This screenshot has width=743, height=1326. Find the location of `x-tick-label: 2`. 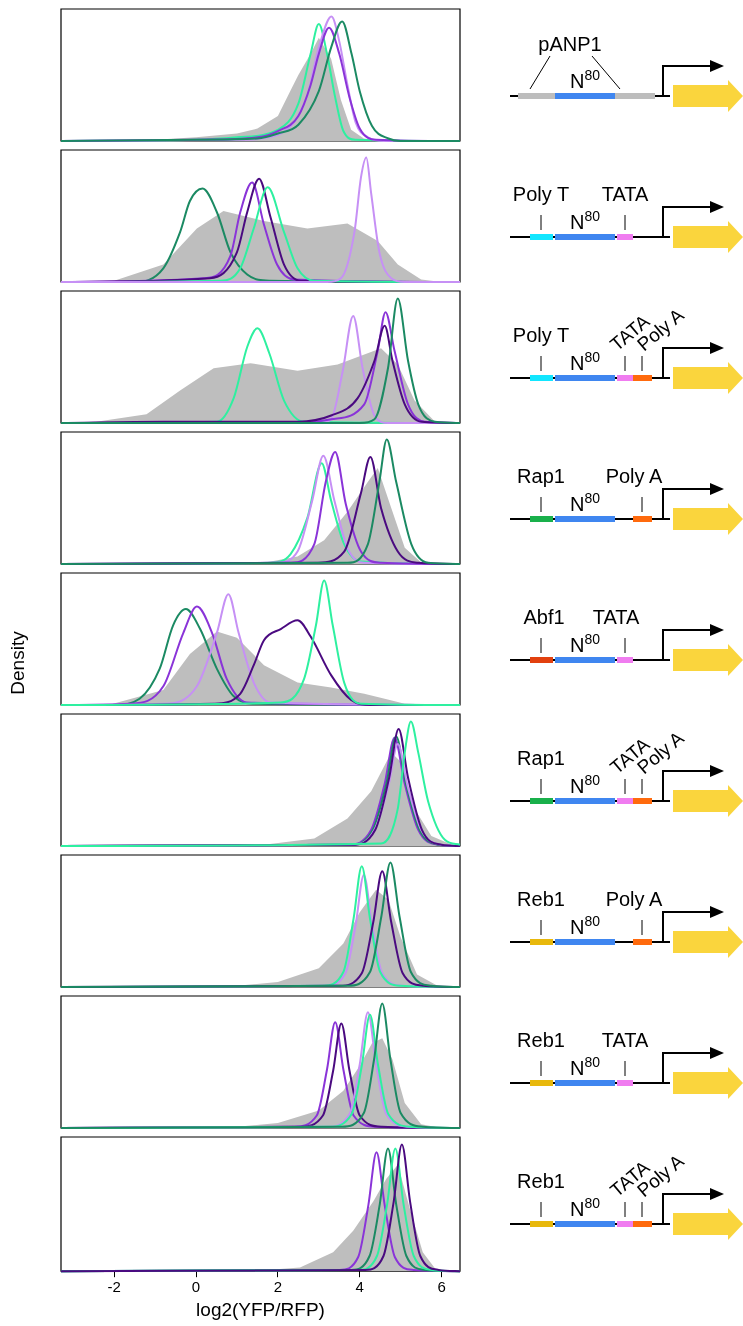

x-tick-label: 2 is located at coordinates (278, 1287).